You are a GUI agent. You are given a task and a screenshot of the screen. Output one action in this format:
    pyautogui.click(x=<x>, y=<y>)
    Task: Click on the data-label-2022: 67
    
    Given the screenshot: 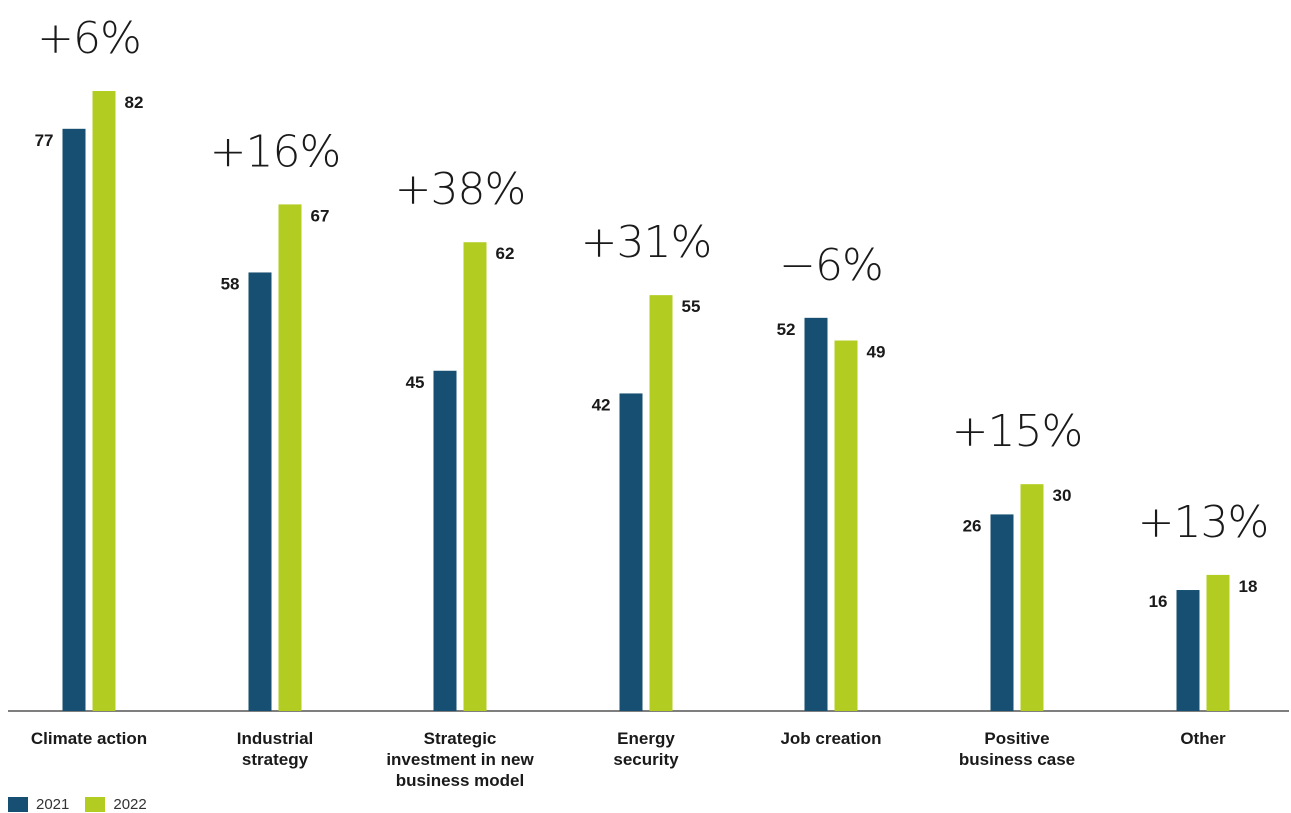 What is the action you would take?
    pyautogui.click(x=320, y=215)
    